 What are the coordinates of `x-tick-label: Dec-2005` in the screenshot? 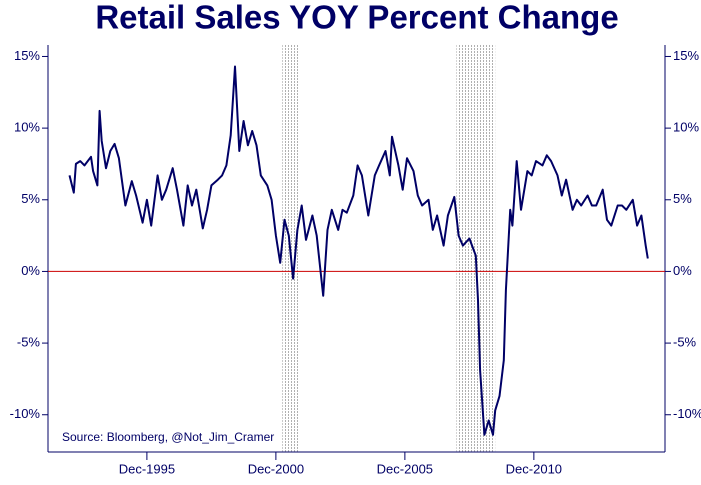 It's located at (405, 468).